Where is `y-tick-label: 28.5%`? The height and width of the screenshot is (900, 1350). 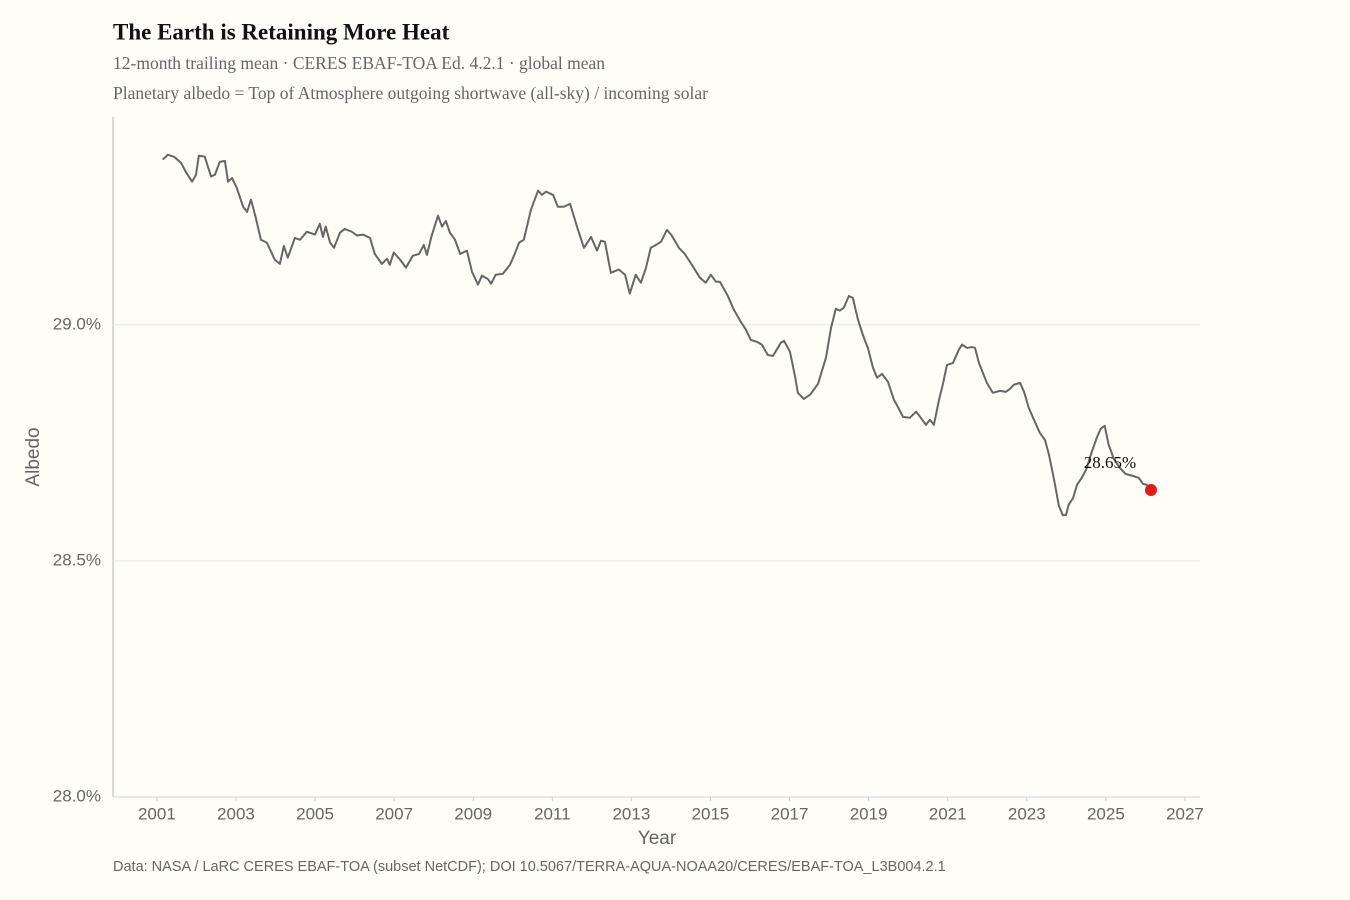 y-tick-label: 28.5% is located at coordinates (77, 559).